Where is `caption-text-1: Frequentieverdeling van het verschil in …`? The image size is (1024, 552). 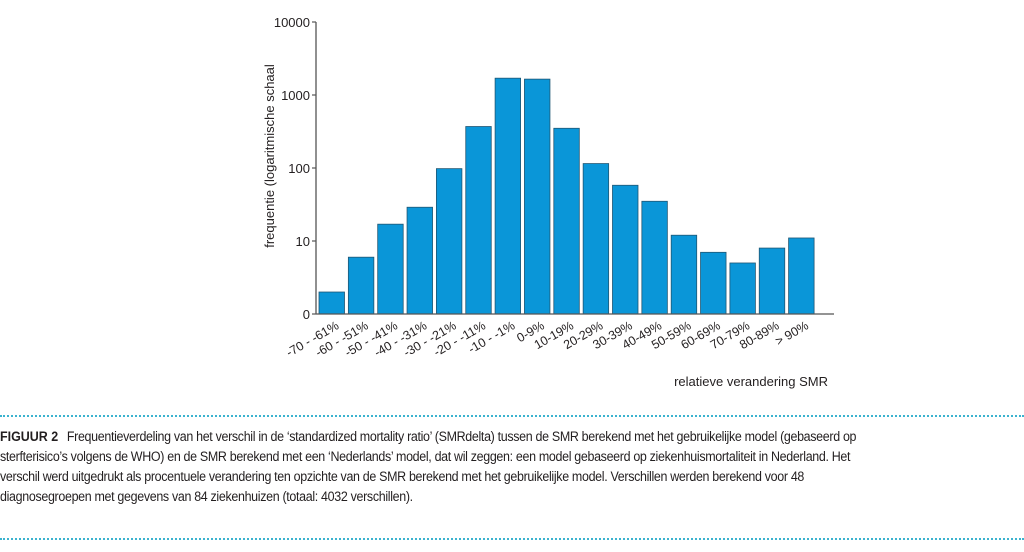
caption-text-1: Frequentieverdeling van het verschil in … is located at coordinates (461, 436).